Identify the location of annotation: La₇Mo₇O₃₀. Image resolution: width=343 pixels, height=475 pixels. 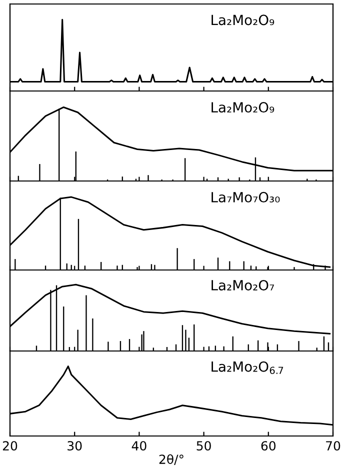
(246, 197).